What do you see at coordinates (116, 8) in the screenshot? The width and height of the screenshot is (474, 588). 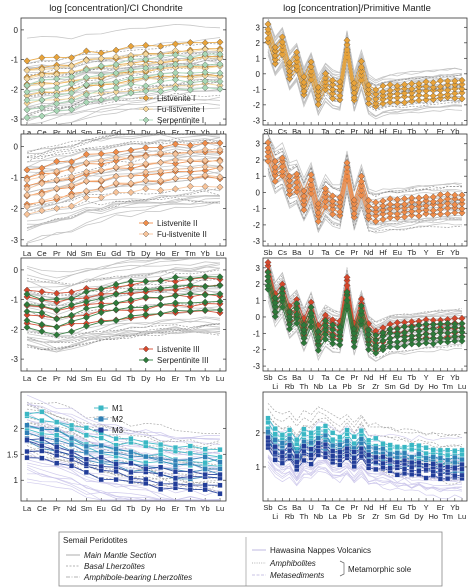 I see `left-column-title: log [concentration]/CI Chondrite` at bounding box center [116, 8].